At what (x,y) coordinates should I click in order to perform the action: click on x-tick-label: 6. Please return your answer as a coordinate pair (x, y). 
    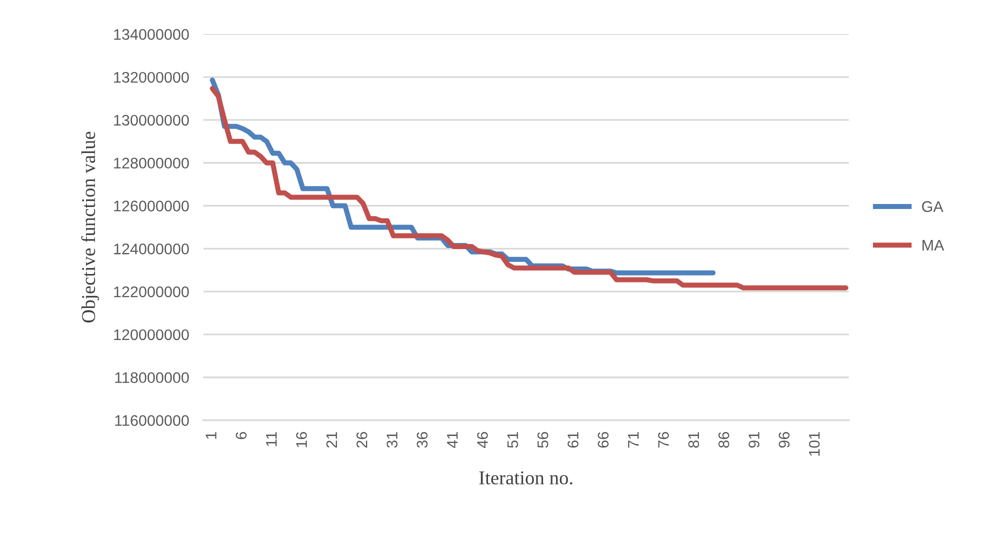
    Looking at the image, I should click on (241, 436).